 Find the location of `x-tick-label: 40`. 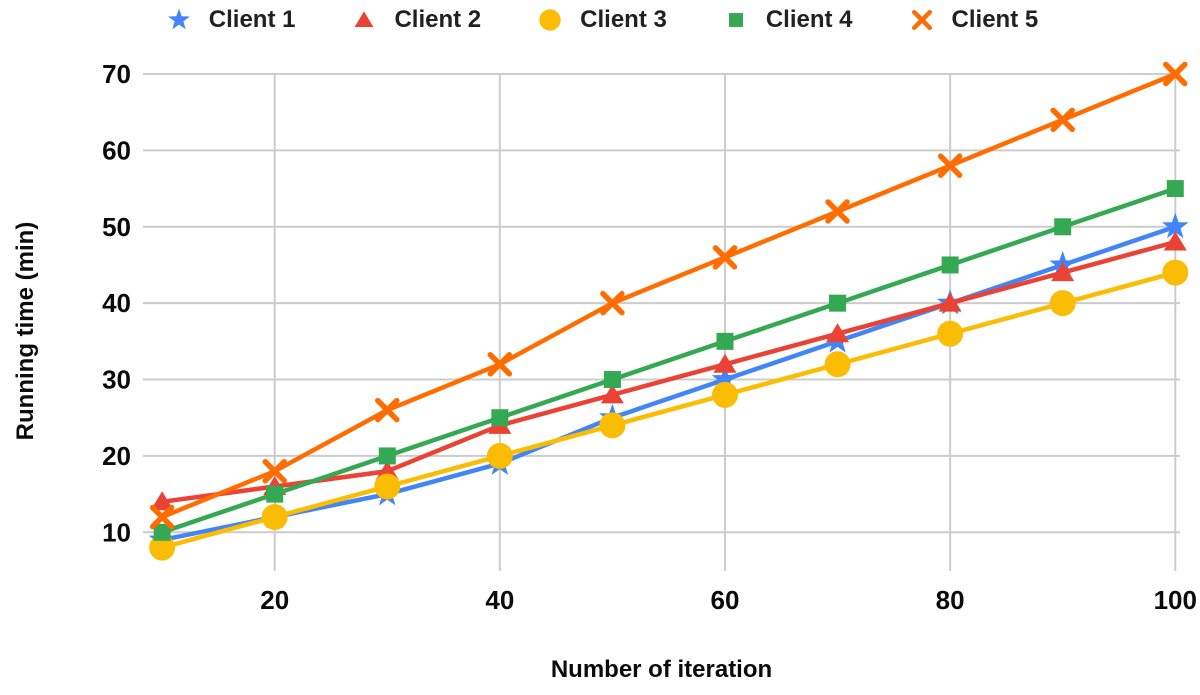

x-tick-label: 40 is located at coordinates (499, 600).